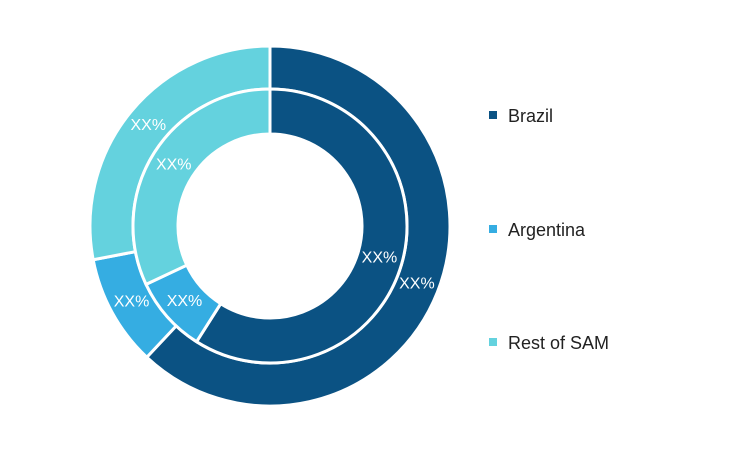  Describe the element at coordinates (493, 115) in the screenshot. I see `legend-swatch-brazil` at that location.